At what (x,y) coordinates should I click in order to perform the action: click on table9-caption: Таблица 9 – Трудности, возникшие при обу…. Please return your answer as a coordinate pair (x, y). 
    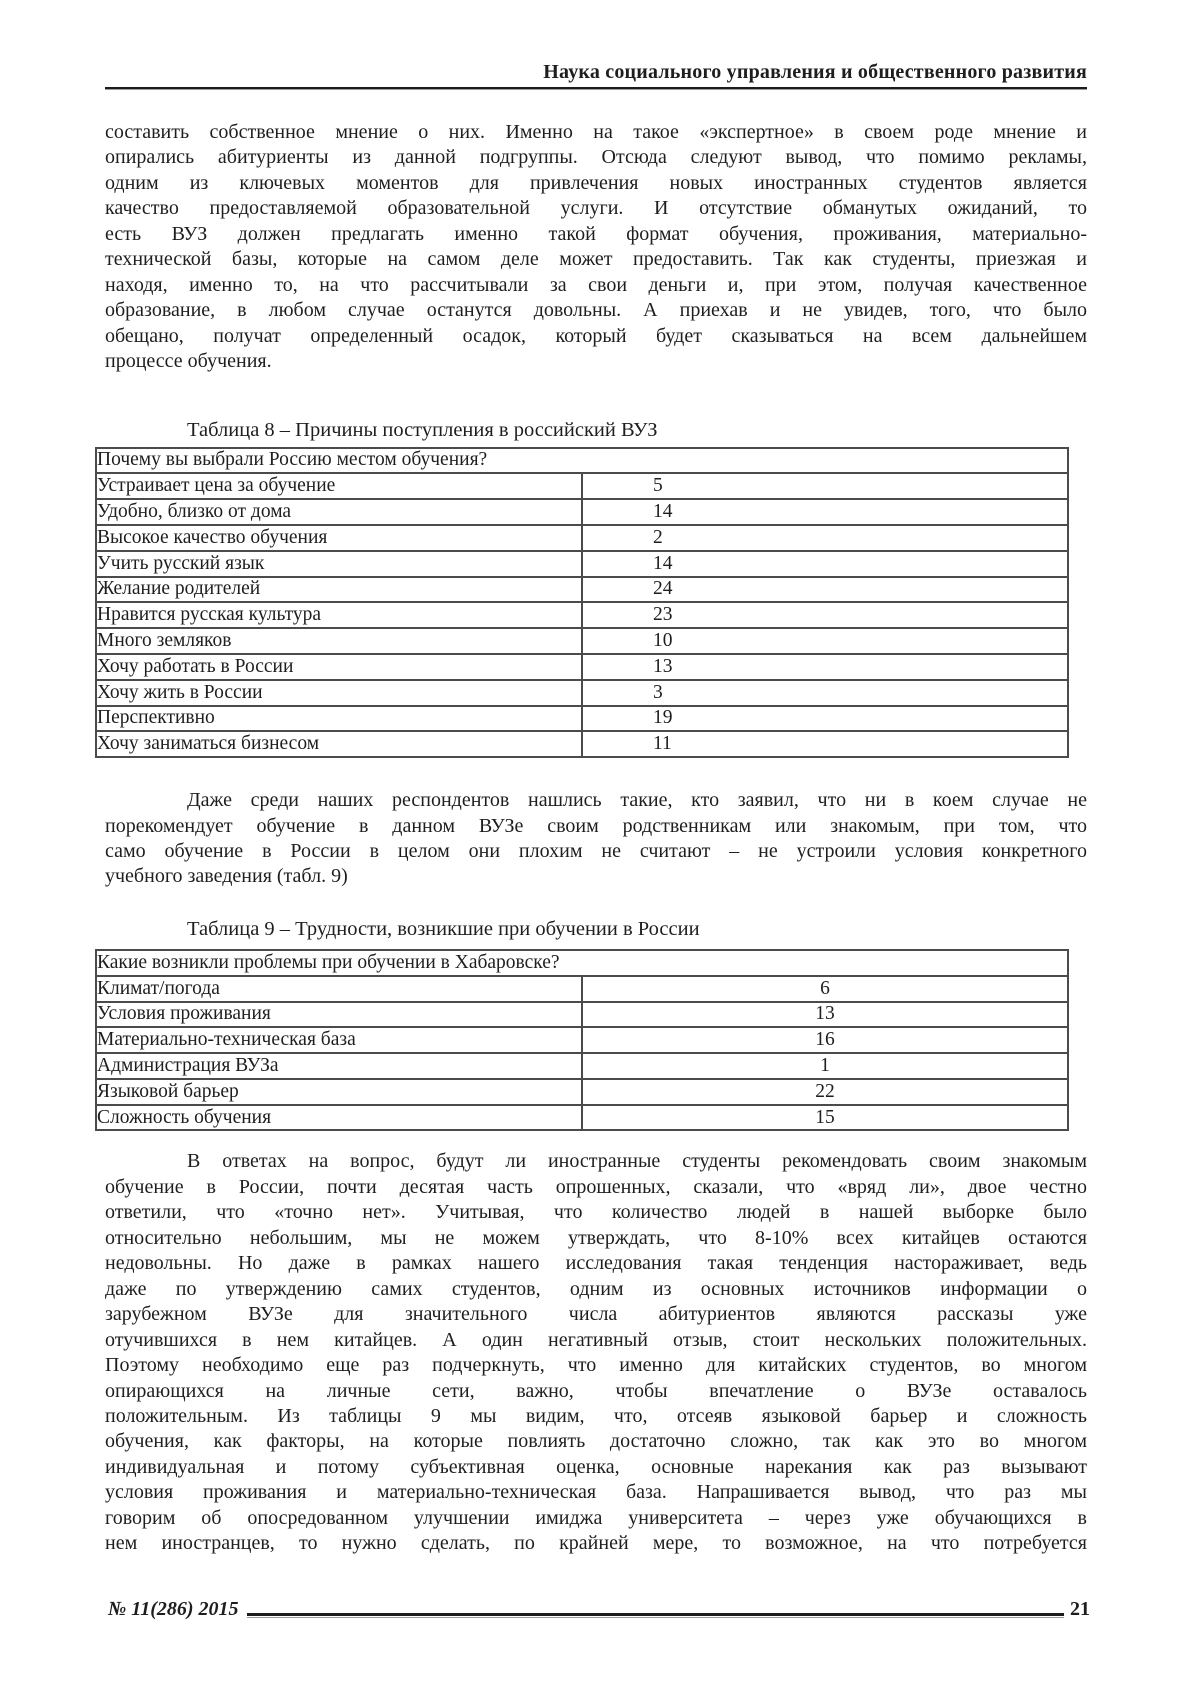
    Looking at the image, I should click on (443, 928).